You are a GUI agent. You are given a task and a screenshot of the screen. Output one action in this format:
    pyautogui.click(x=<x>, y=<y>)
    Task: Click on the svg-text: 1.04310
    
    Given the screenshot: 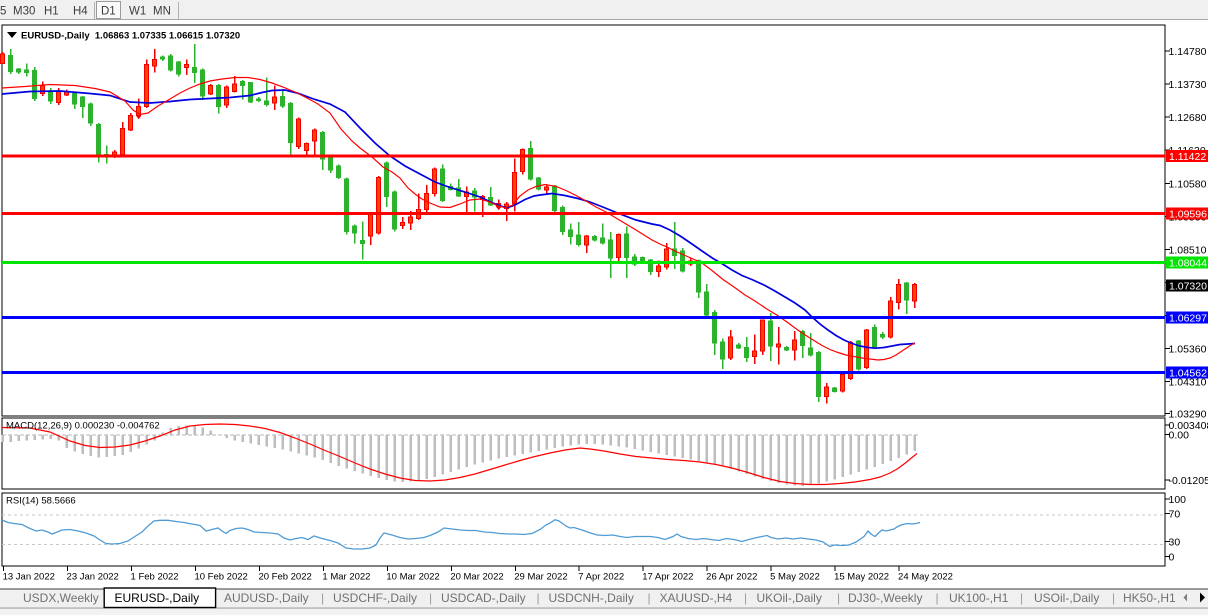 What is the action you would take?
    pyautogui.click(x=1188, y=382)
    